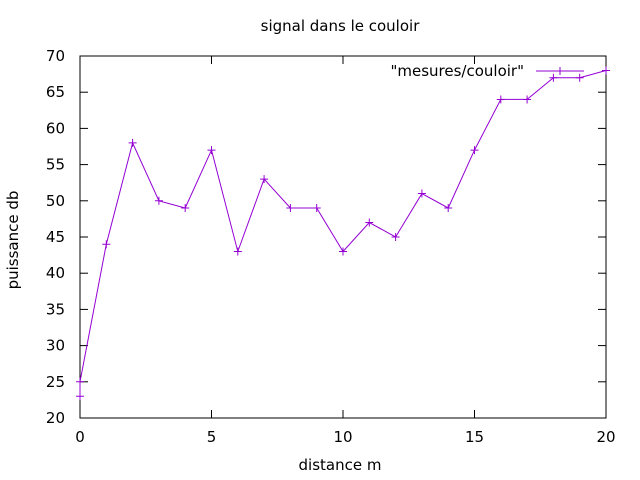 This screenshot has height=480, width=640. What do you see at coordinates (457, 71) in the screenshot?
I see `legend-label-mesures-couloir: "mesures/couloir"` at bounding box center [457, 71].